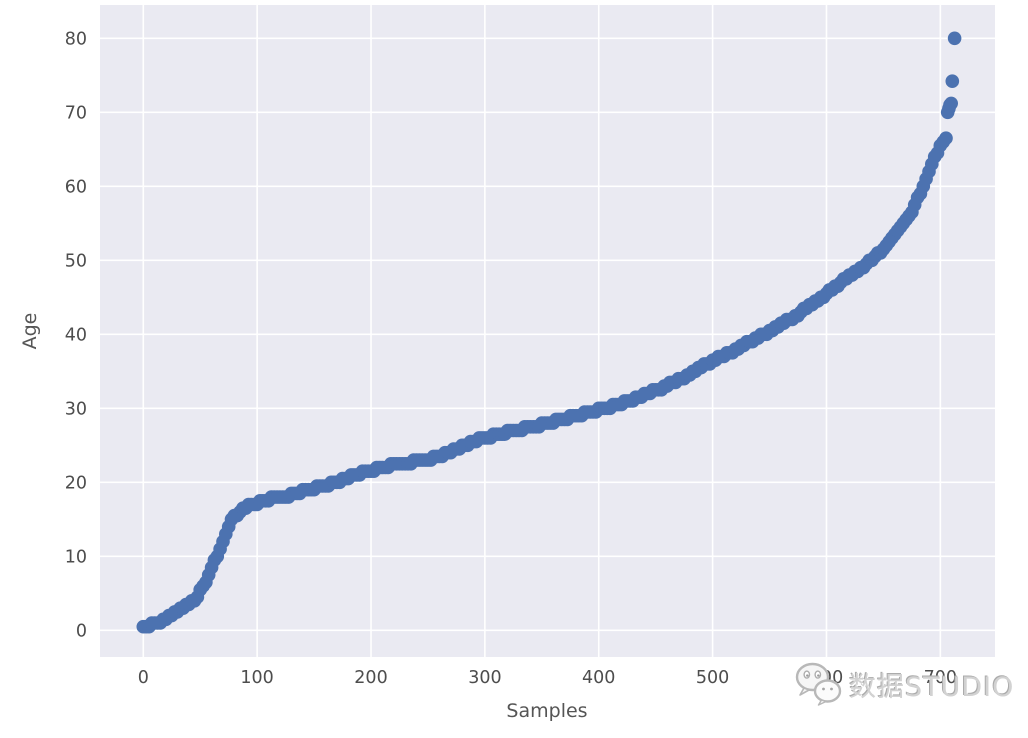 The width and height of the screenshot is (1028, 738). I want to click on y-tick-label: 40, so click(76, 335).